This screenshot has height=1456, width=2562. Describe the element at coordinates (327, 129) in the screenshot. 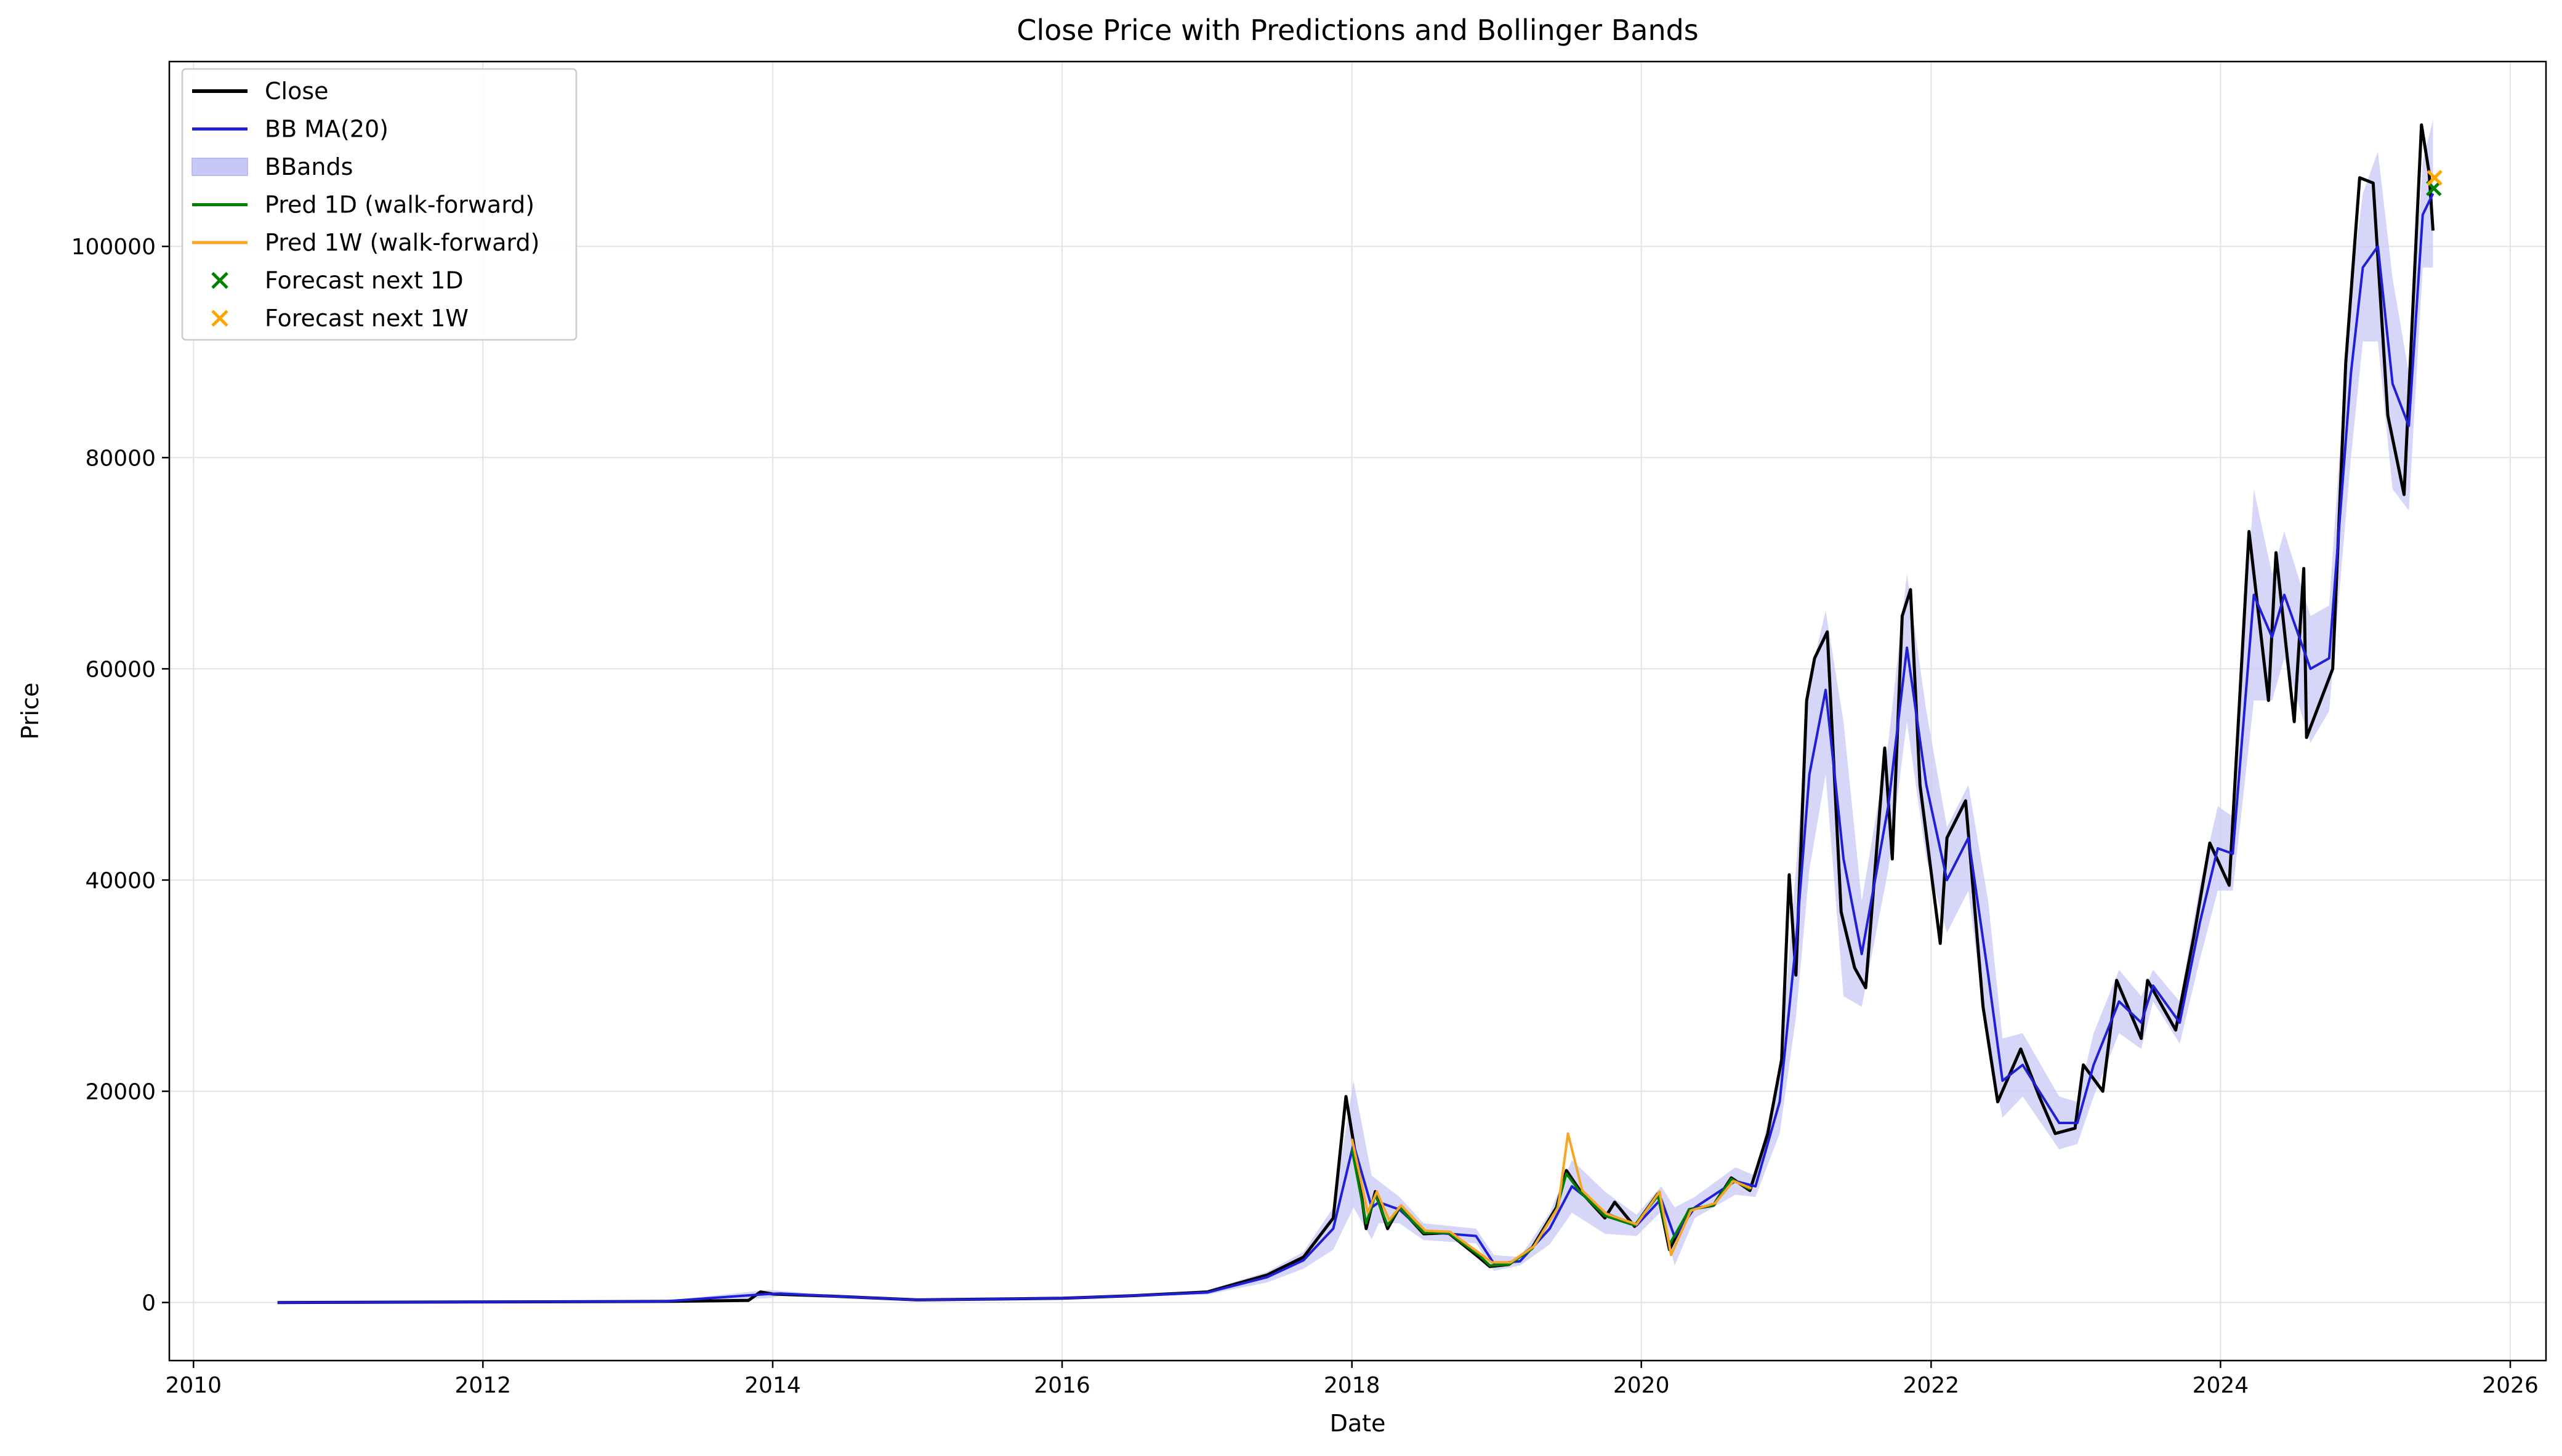

I see `legend-label: BB MA(20)` at that location.